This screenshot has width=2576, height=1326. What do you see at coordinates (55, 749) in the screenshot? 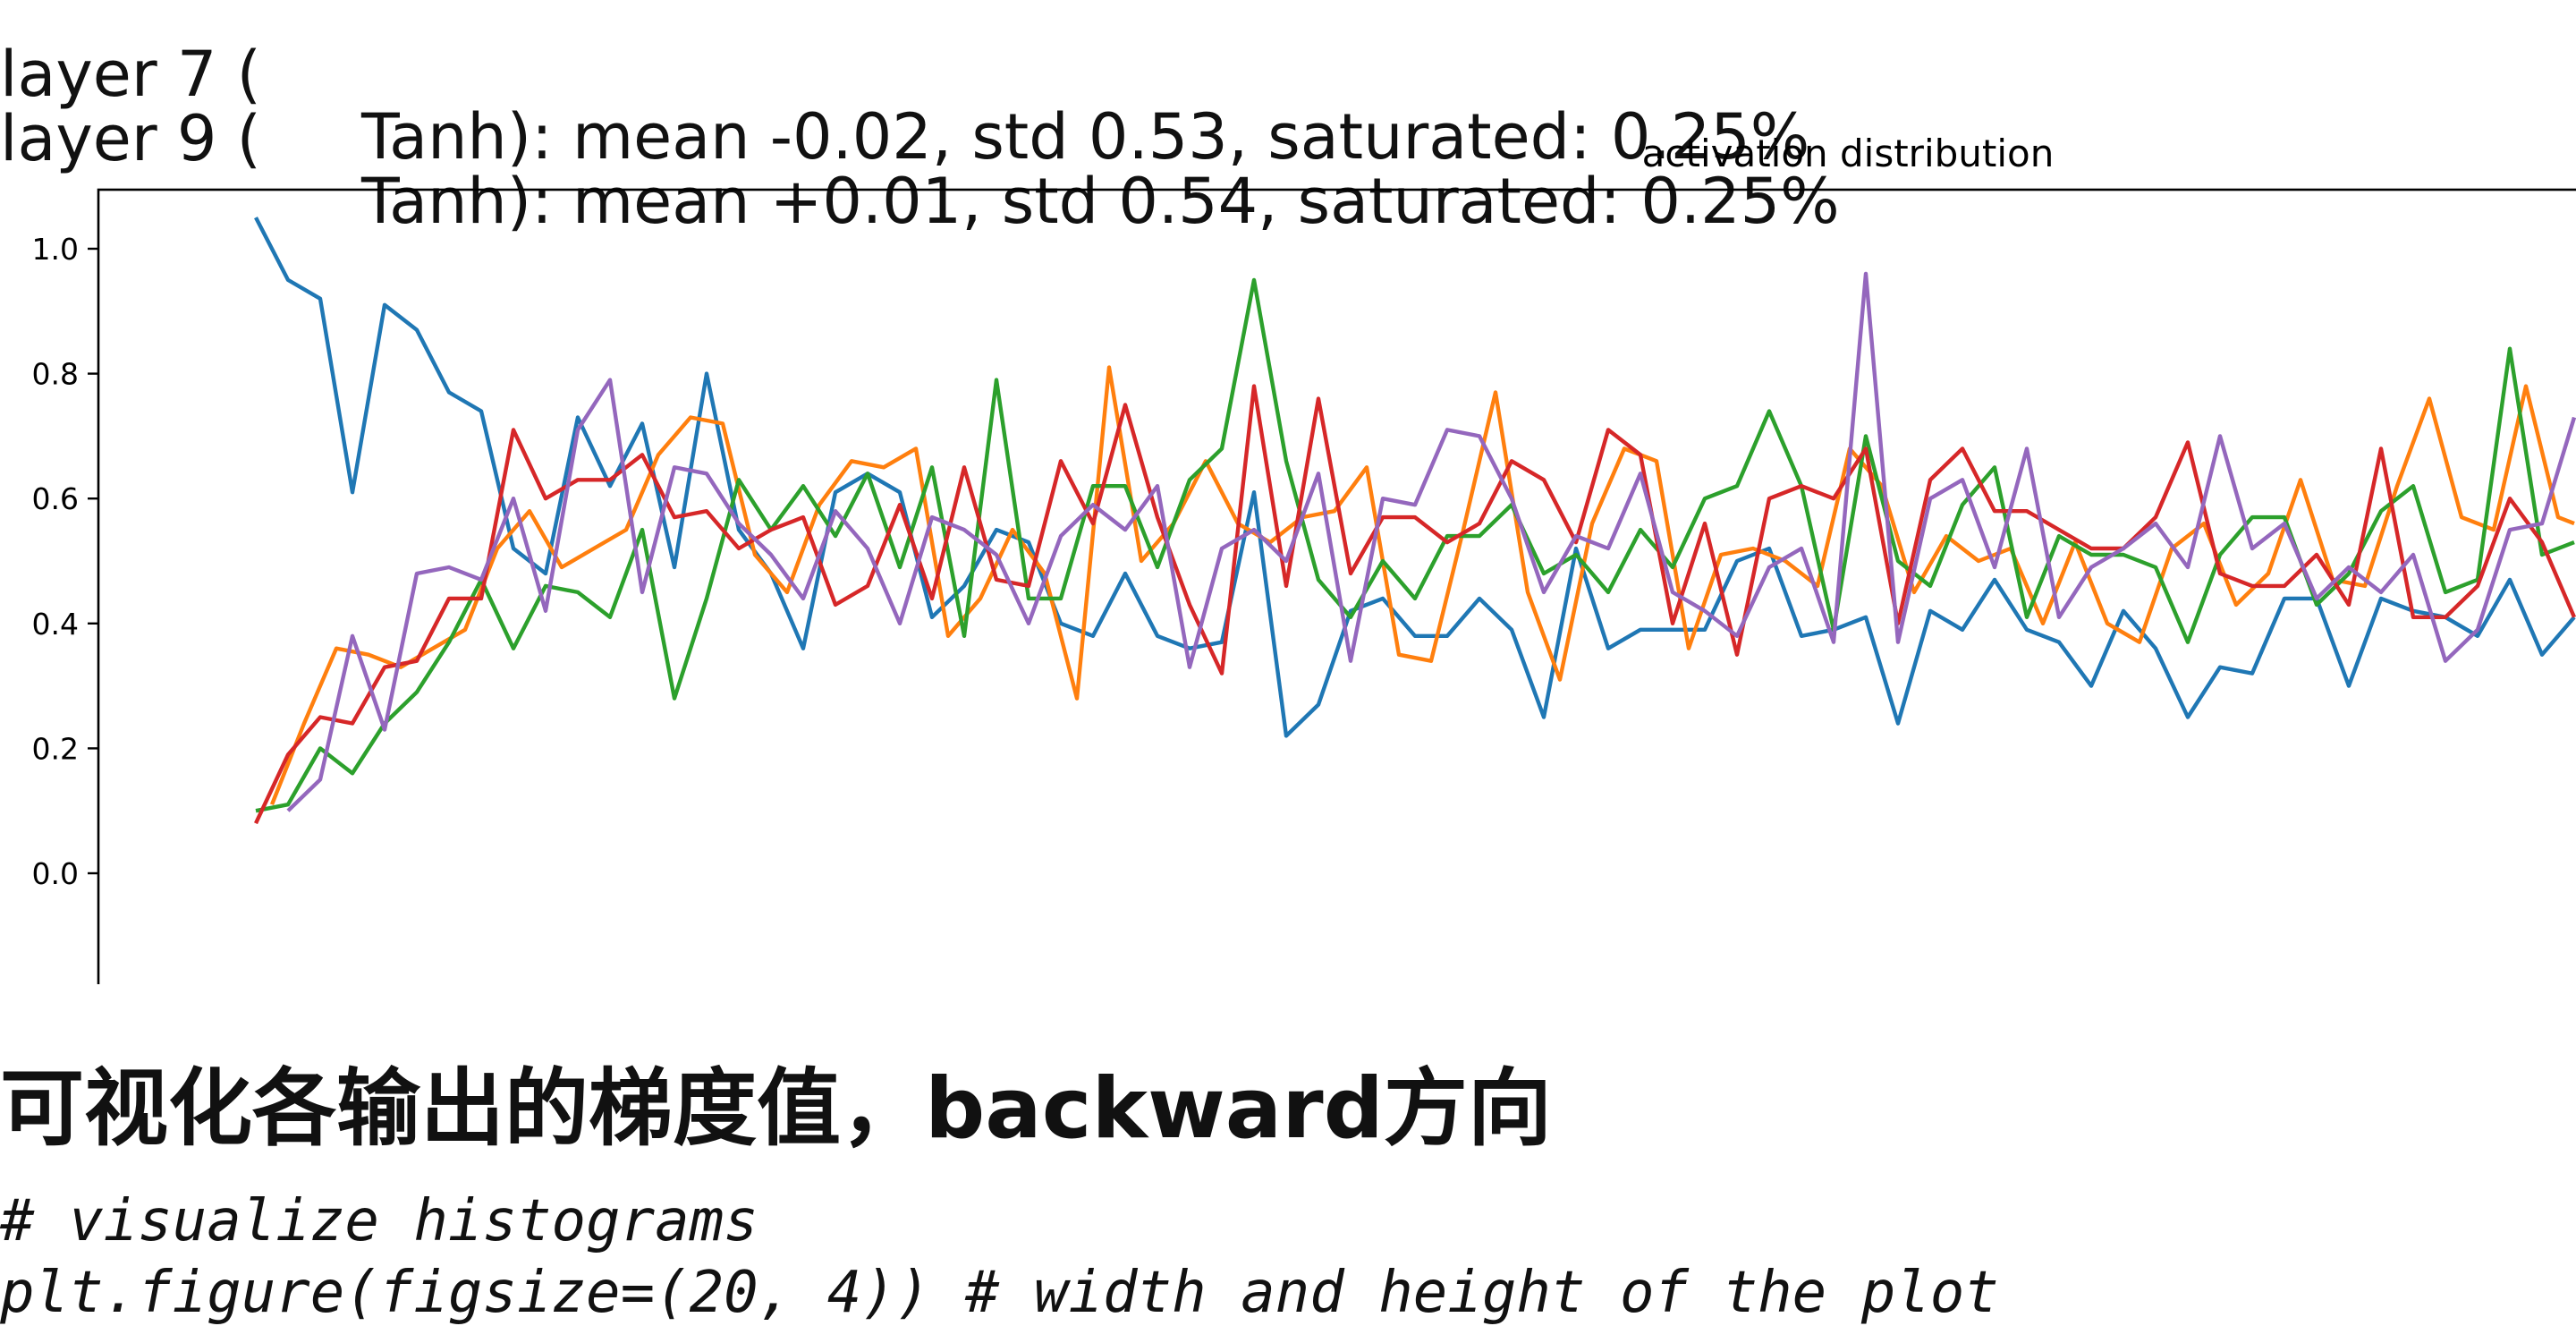
I see `y-tick-label: 0.2` at bounding box center [55, 749].